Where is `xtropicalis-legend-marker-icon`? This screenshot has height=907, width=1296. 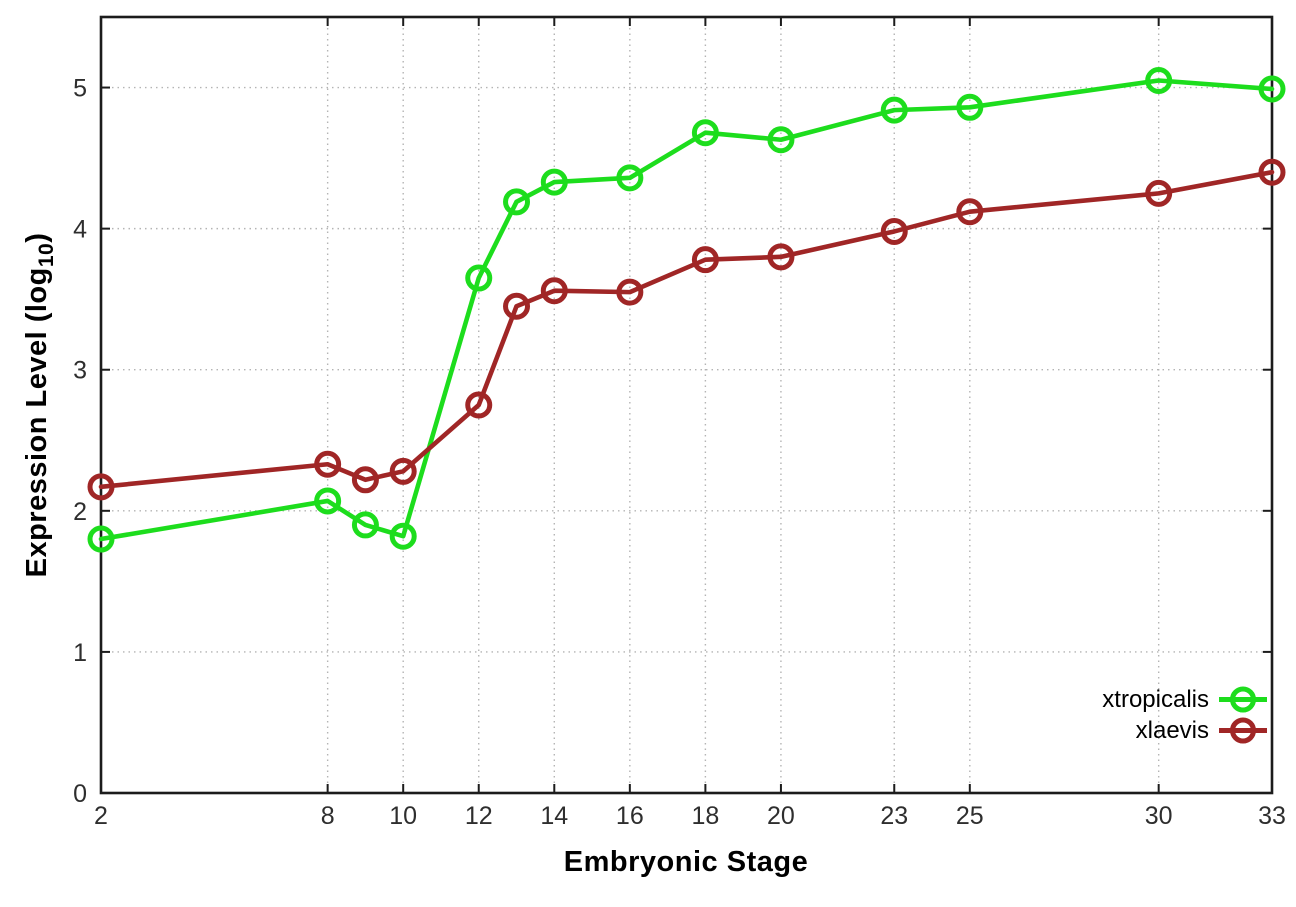
xtropicalis-legend-marker-icon is located at coordinates (1243, 699).